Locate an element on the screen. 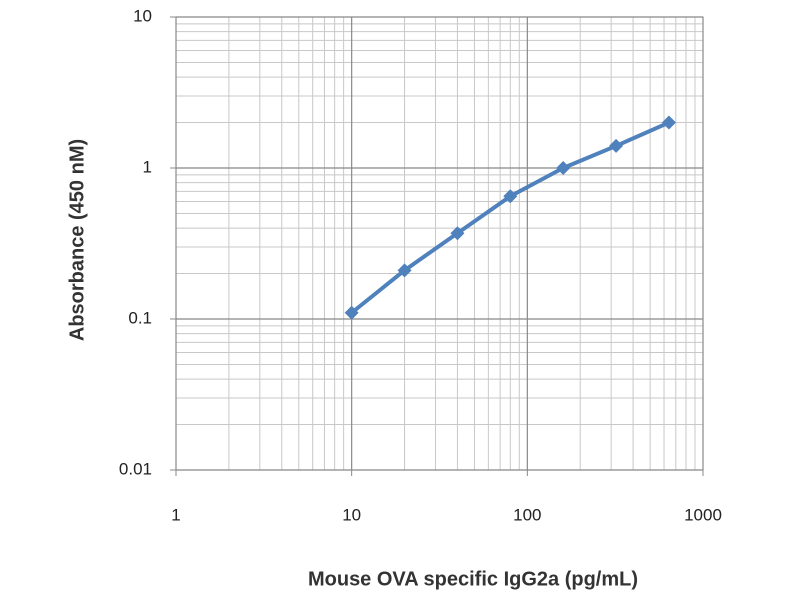 This screenshot has width=800, height=600. x-axis-title: Mouse OVA specific IgG2a (pg/mL) is located at coordinates (473, 579).